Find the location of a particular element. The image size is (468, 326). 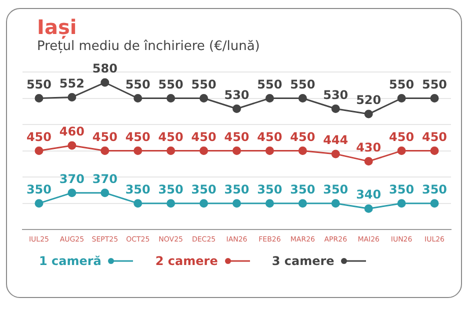

data-label: 340 is located at coordinates (369, 195).